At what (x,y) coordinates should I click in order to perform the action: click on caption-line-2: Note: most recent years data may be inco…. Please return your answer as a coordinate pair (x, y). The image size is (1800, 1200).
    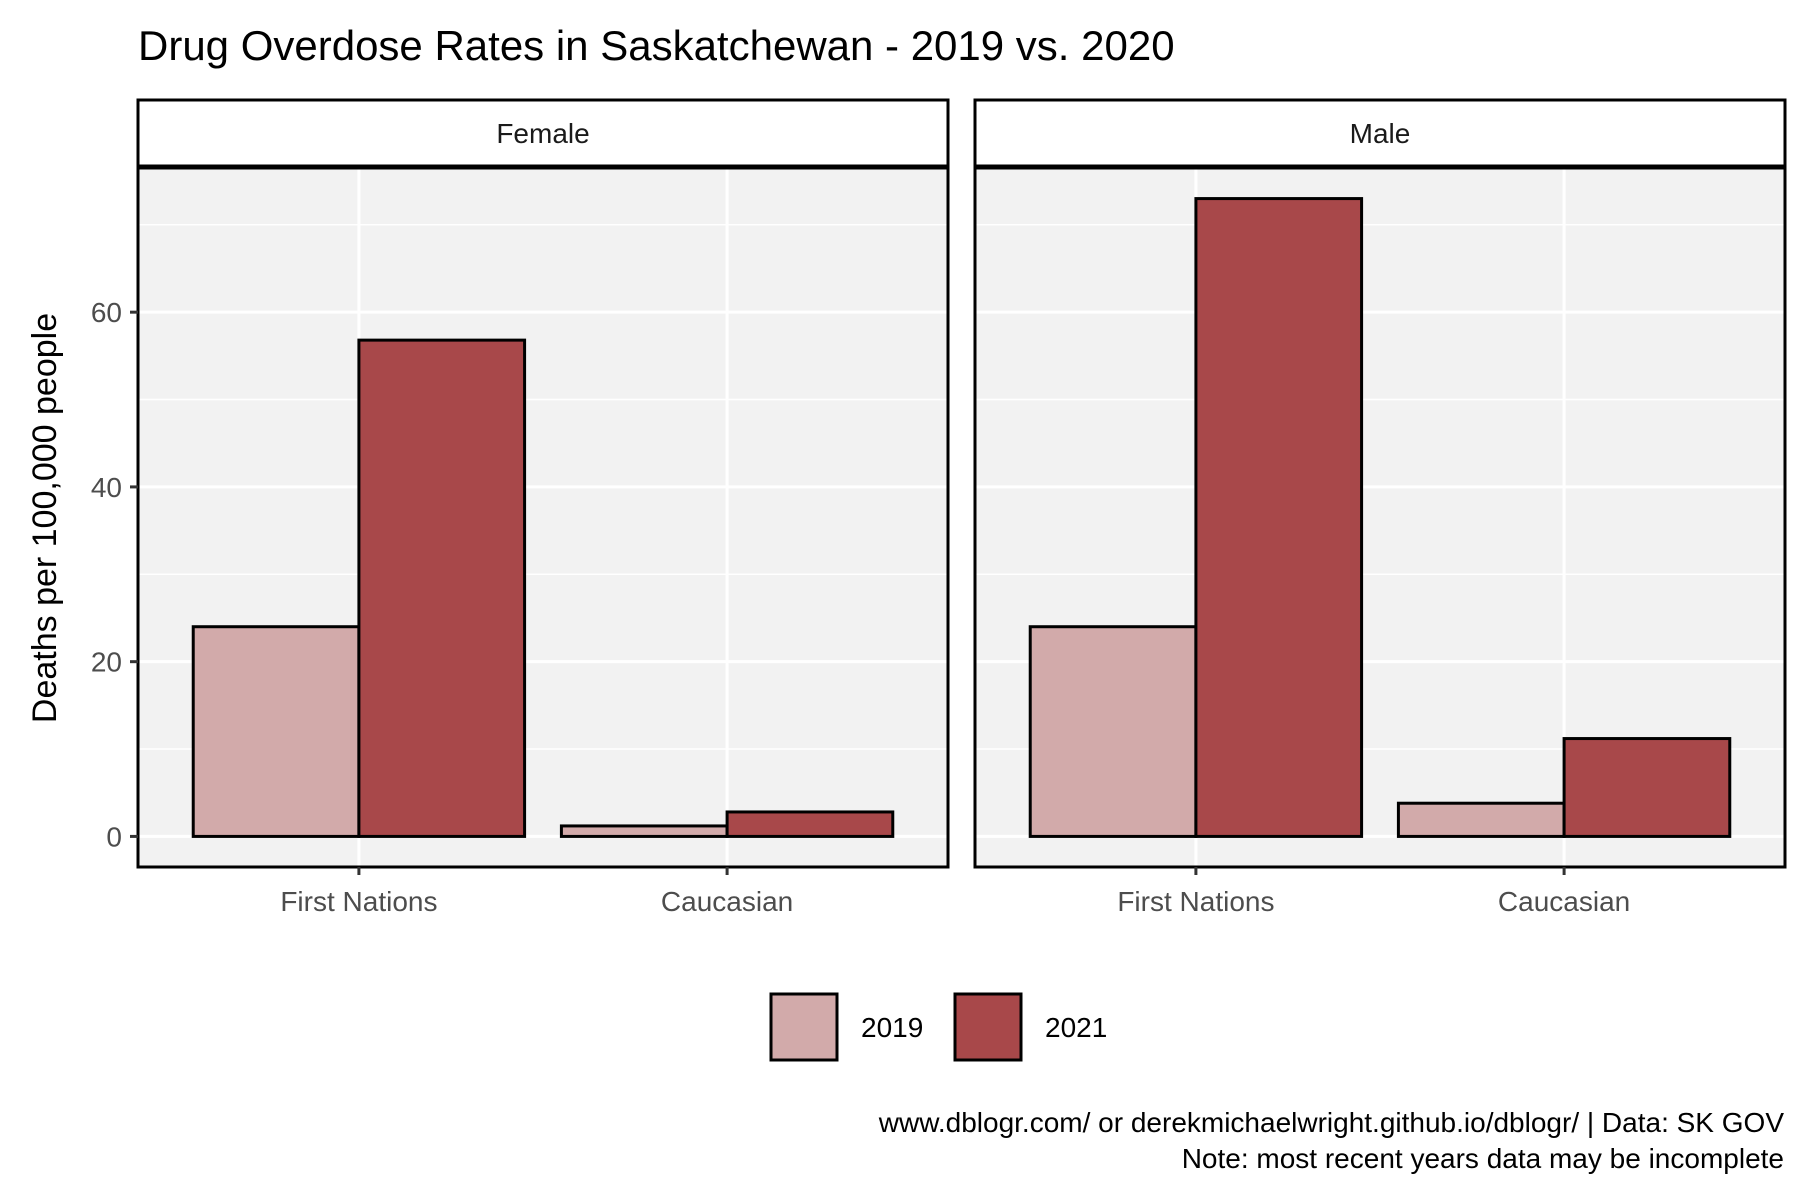
    Looking at the image, I should click on (1483, 1158).